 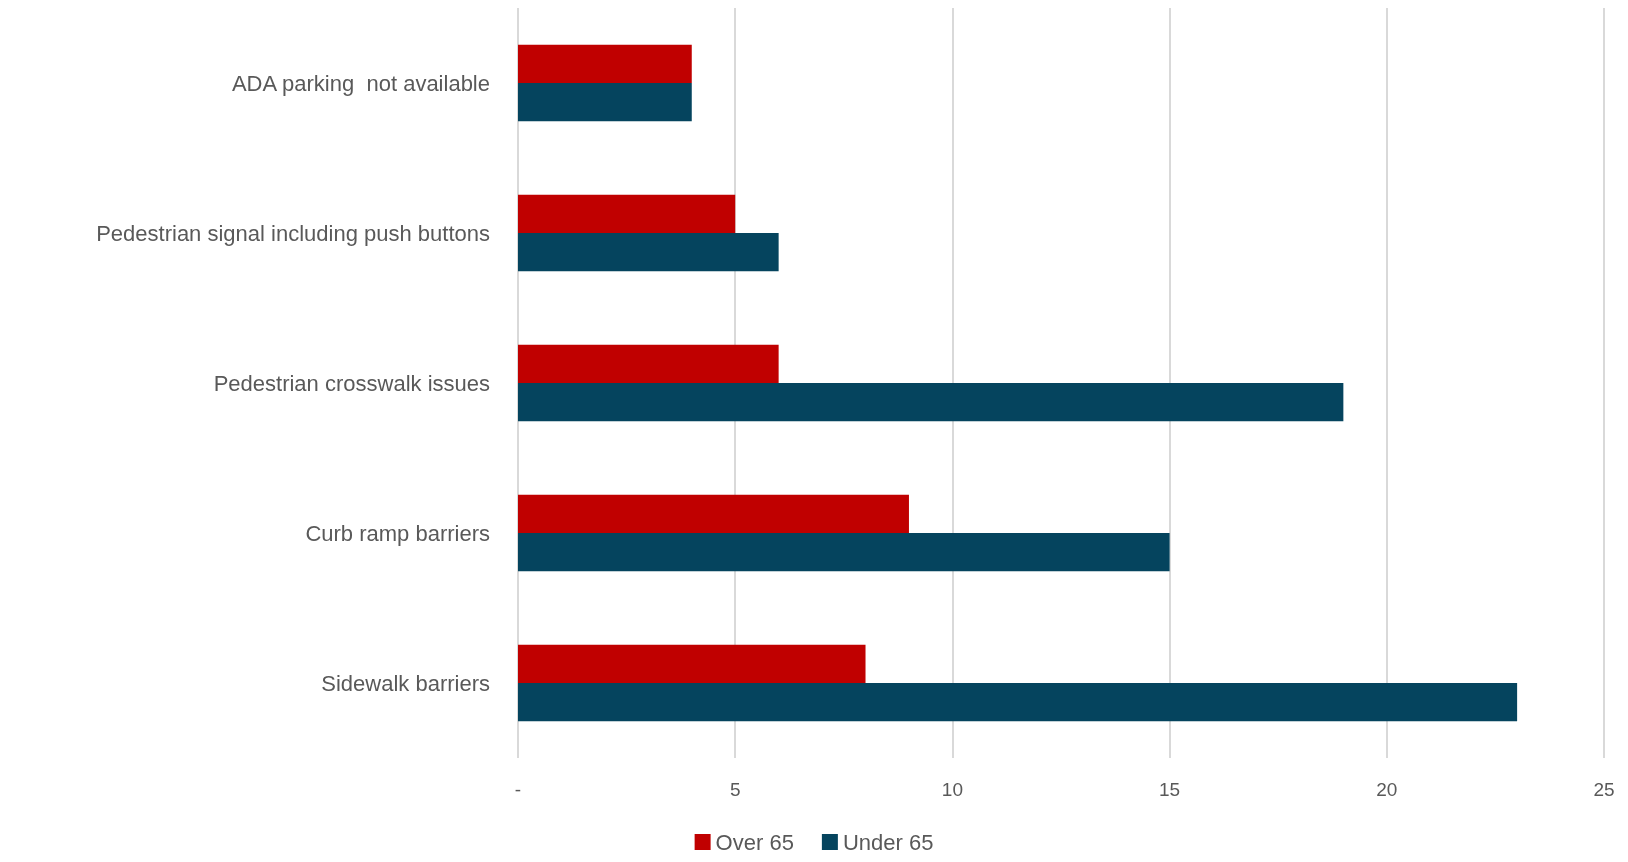 I want to click on x-tick-label: 25, so click(x=1604, y=789).